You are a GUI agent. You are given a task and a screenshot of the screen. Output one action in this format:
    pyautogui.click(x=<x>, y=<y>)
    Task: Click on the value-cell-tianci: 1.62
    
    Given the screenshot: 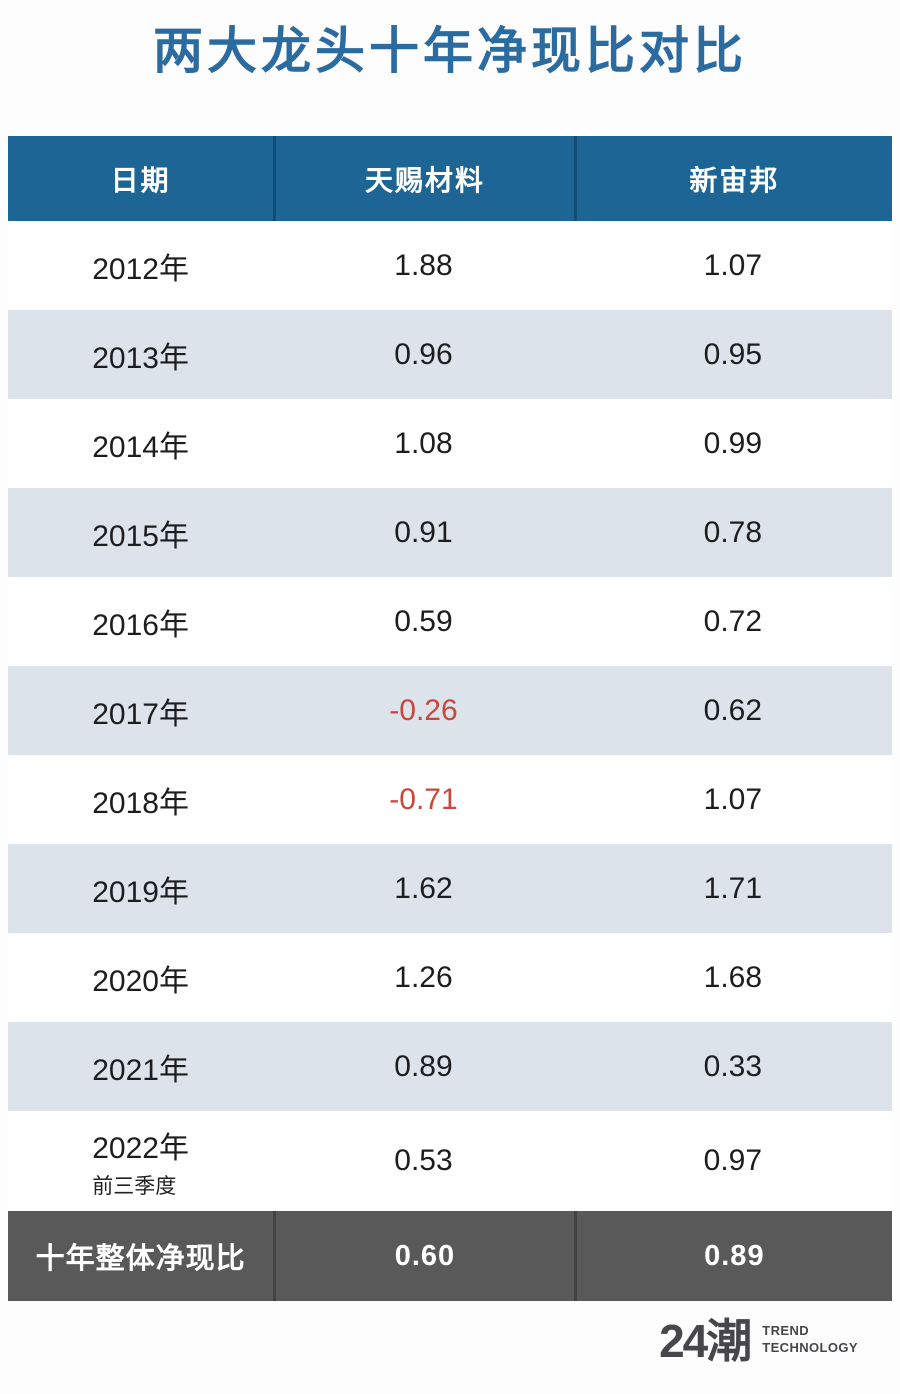 What is the action you would take?
    pyautogui.click(x=423, y=888)
    